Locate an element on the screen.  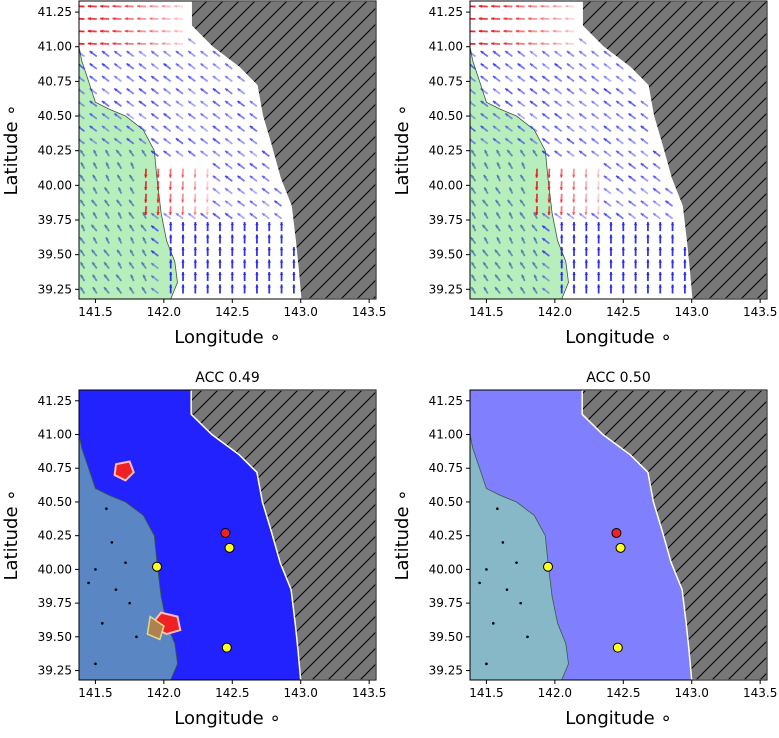
y-tick-label: 40.75 is located at coordinates (446, 468).